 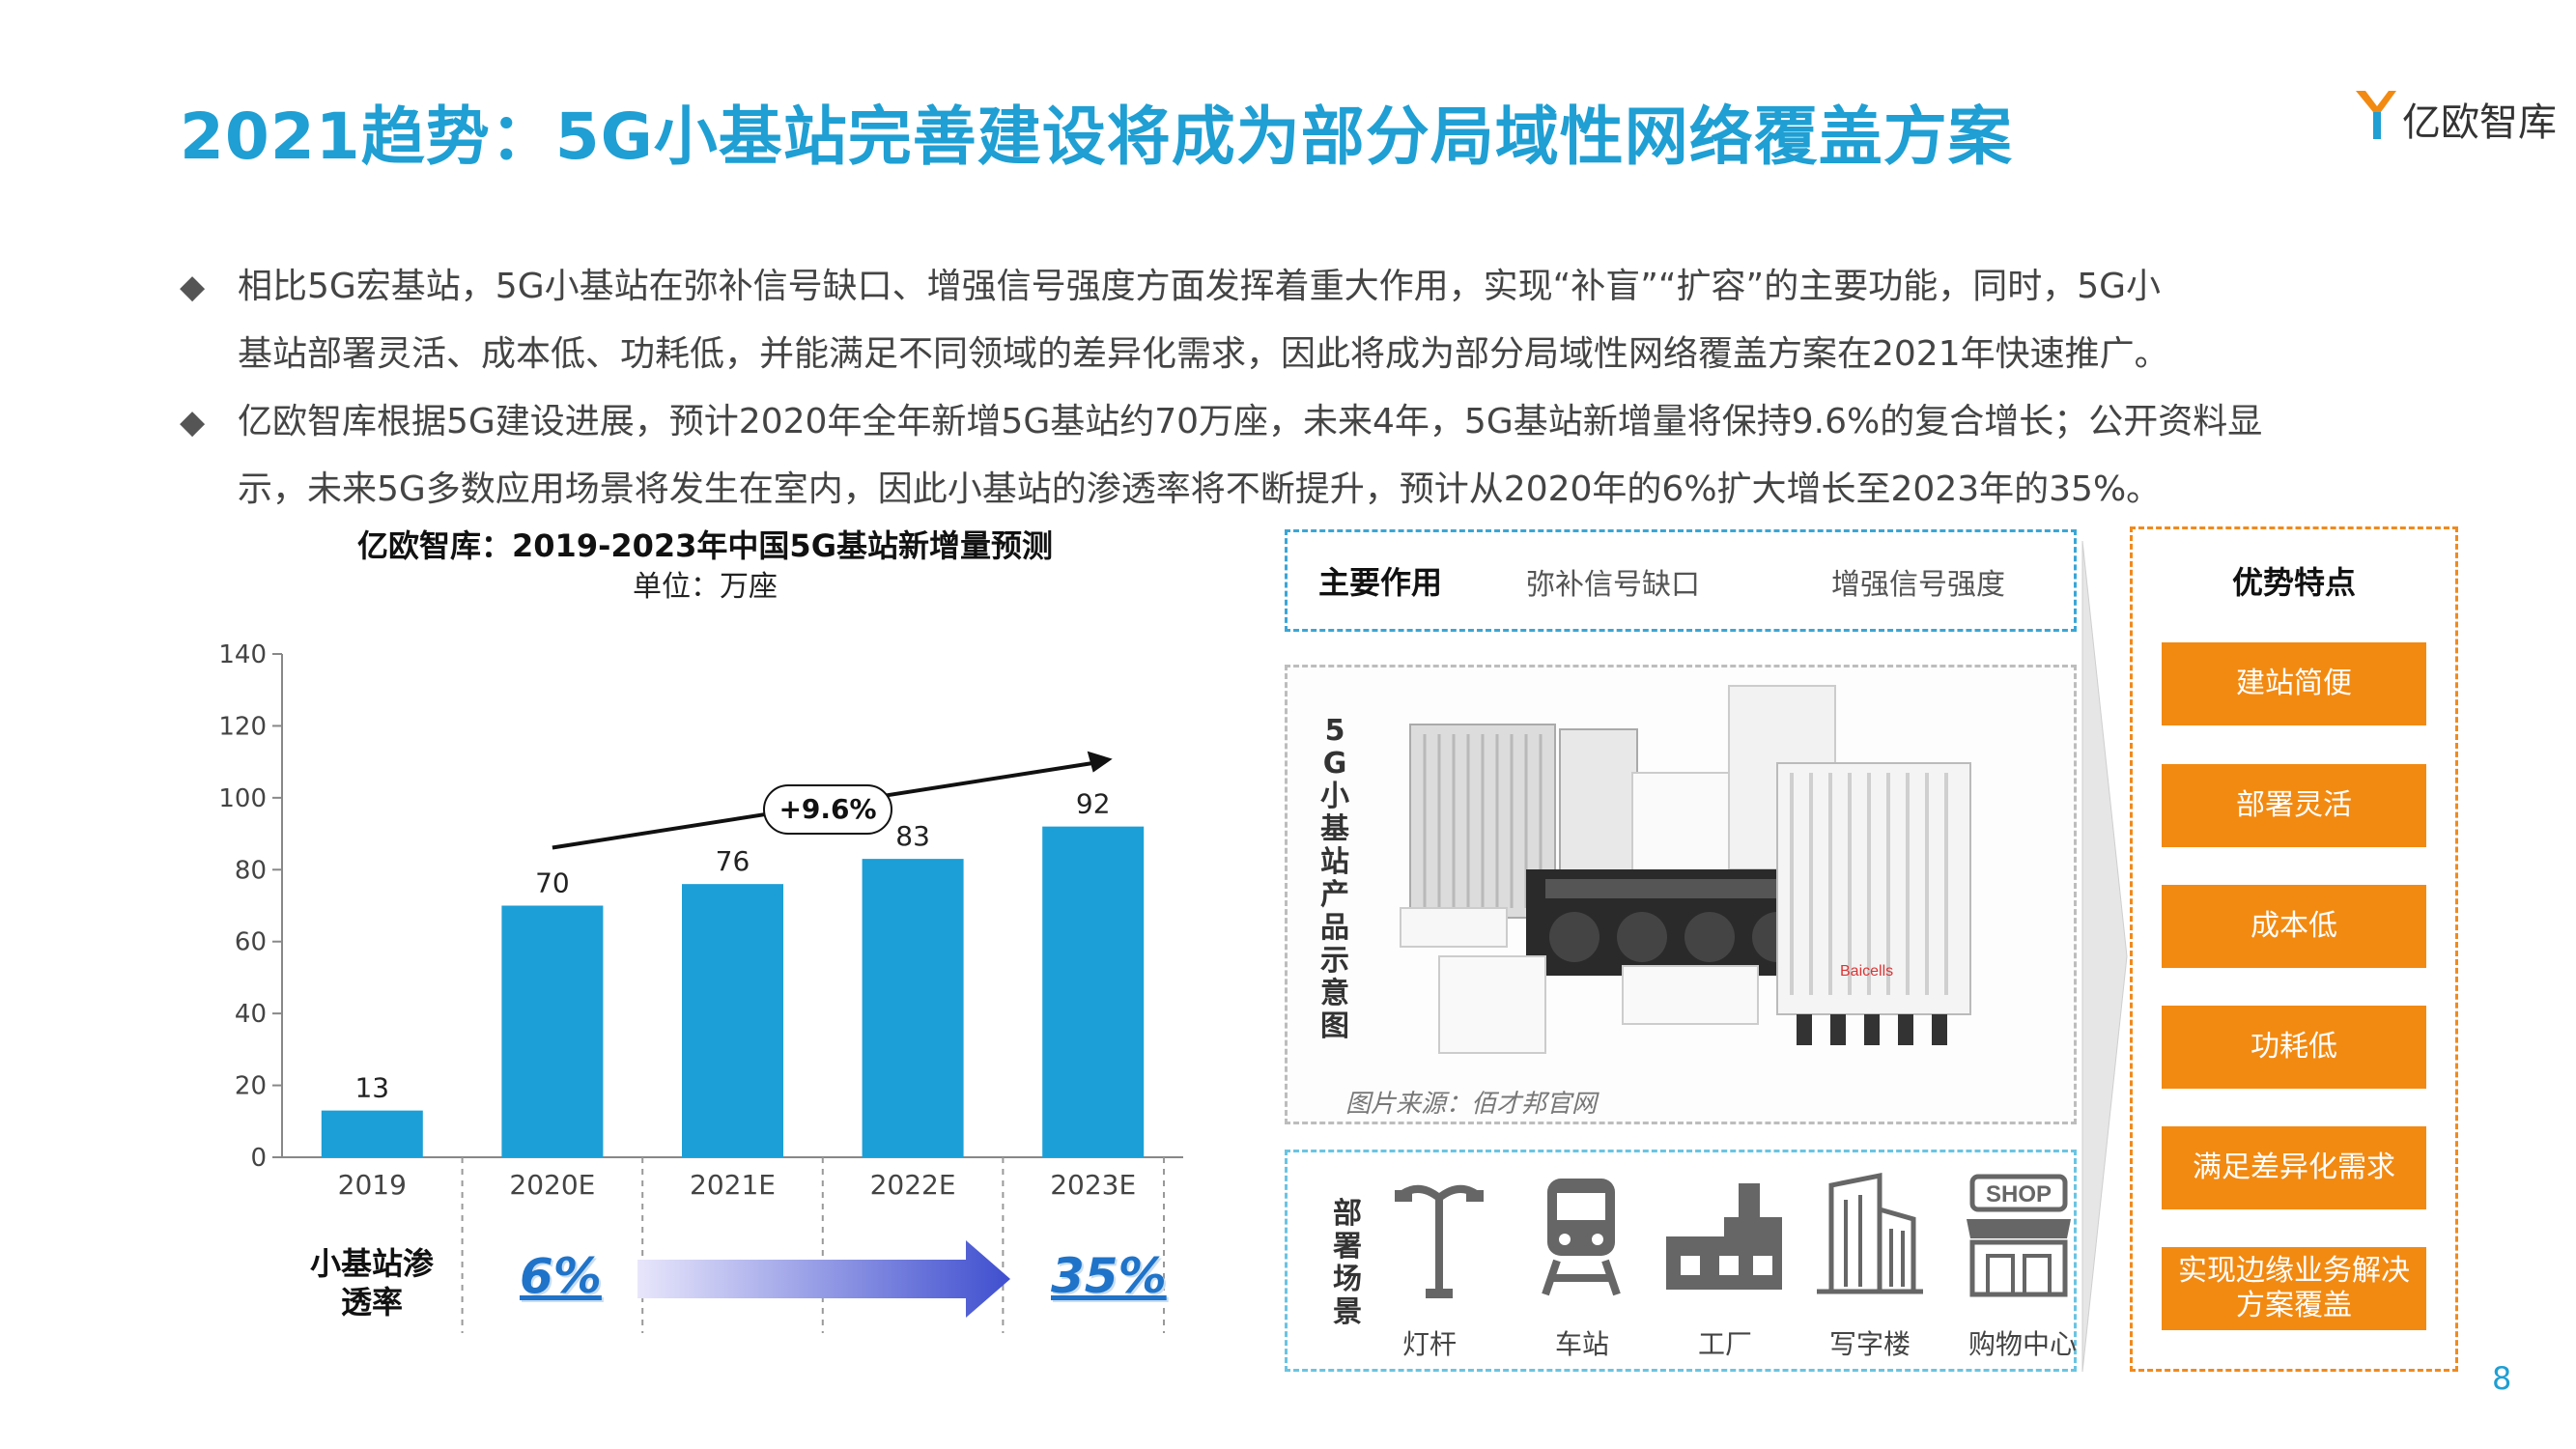 What do you see at coordinates (1347, 1247) in the screenshot?
I see `scenes-label-char: 署` at bounding box center [1347, 1247].